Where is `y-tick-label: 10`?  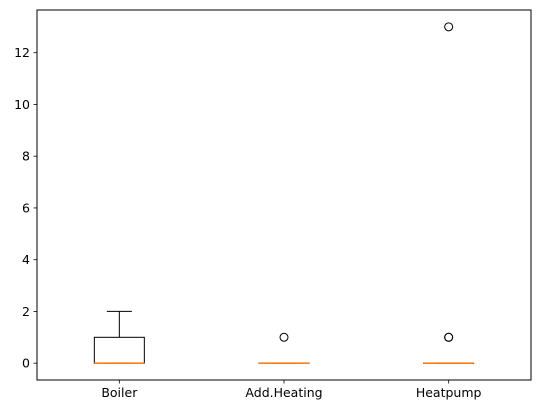 y-tick-label: 10 is located at coordinates (22, 104).